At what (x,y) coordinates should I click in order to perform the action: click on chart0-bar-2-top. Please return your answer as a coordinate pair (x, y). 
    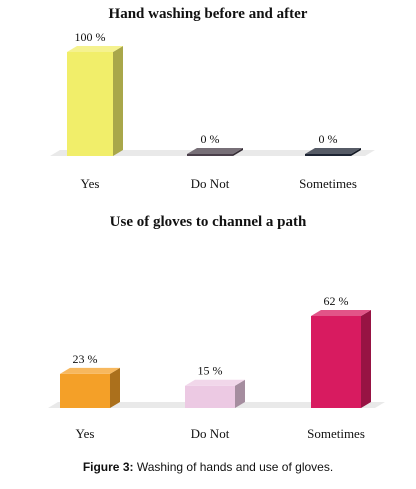
    Looking at the image, I should click on (333, 151).